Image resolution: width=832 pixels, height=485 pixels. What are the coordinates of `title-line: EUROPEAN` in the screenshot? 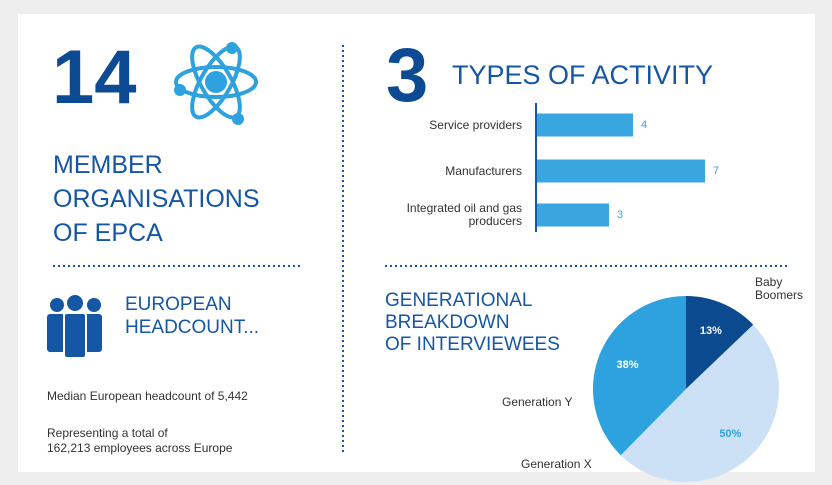 It's located at (178, 304).